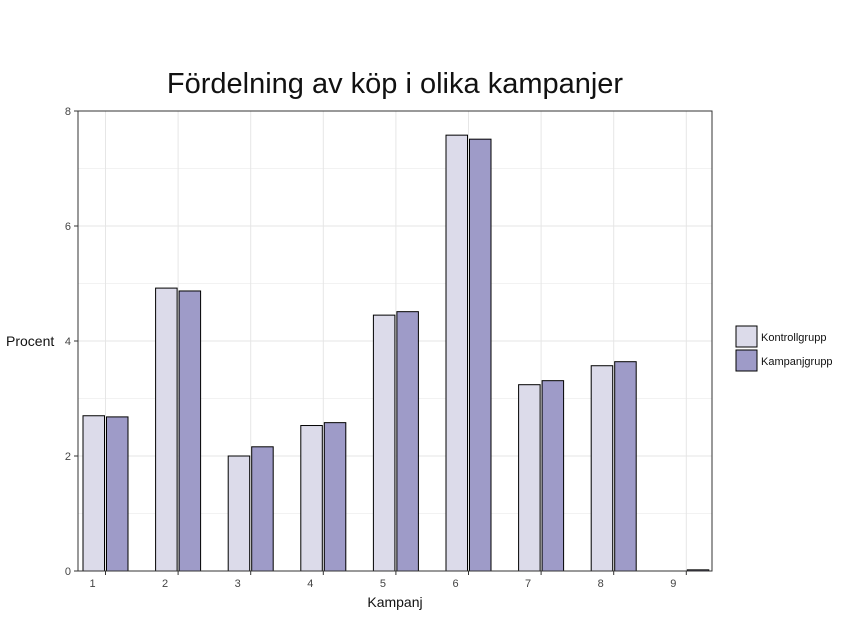 The height and width of the screenshot is (617, 858). Describe the element at coordinates (388, 580) in the screenshot. I see `x-axis-ticks: 1 2 3 4 5 6 7 8 9` at that location.